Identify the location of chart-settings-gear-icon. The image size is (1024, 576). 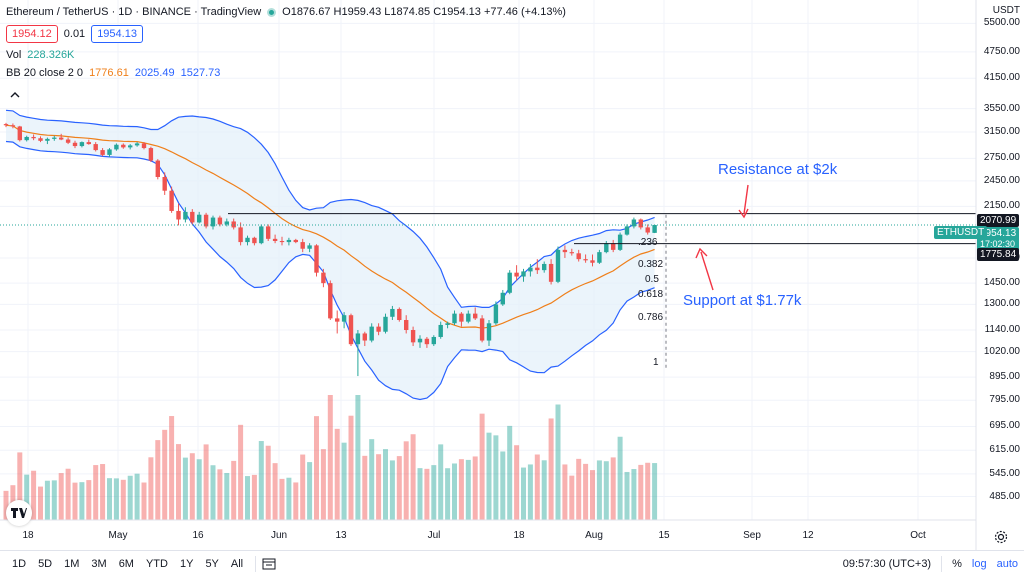
(1001, 537).